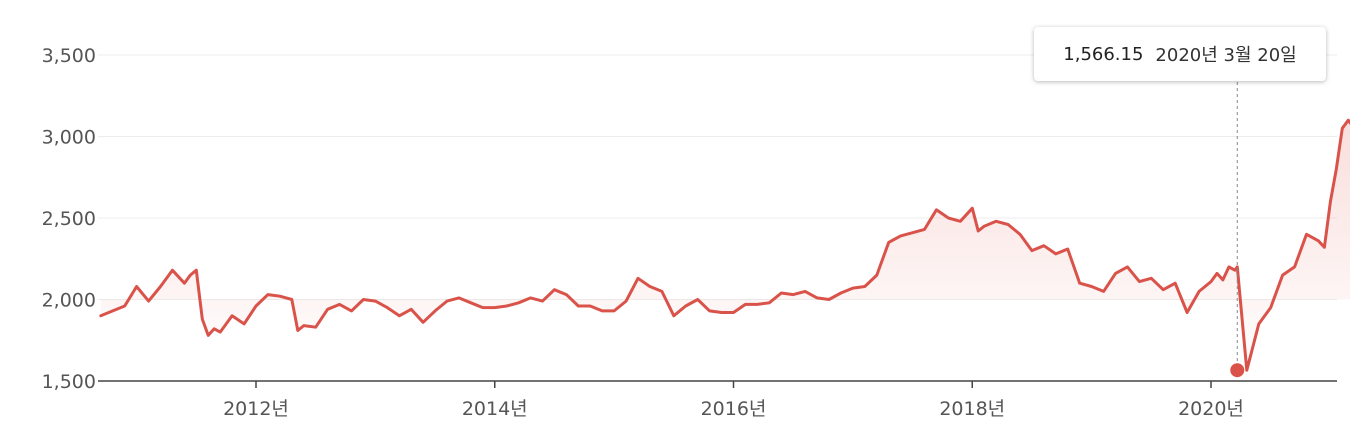  I want to click on y-tick-label: 2,500, so click(69, 219).